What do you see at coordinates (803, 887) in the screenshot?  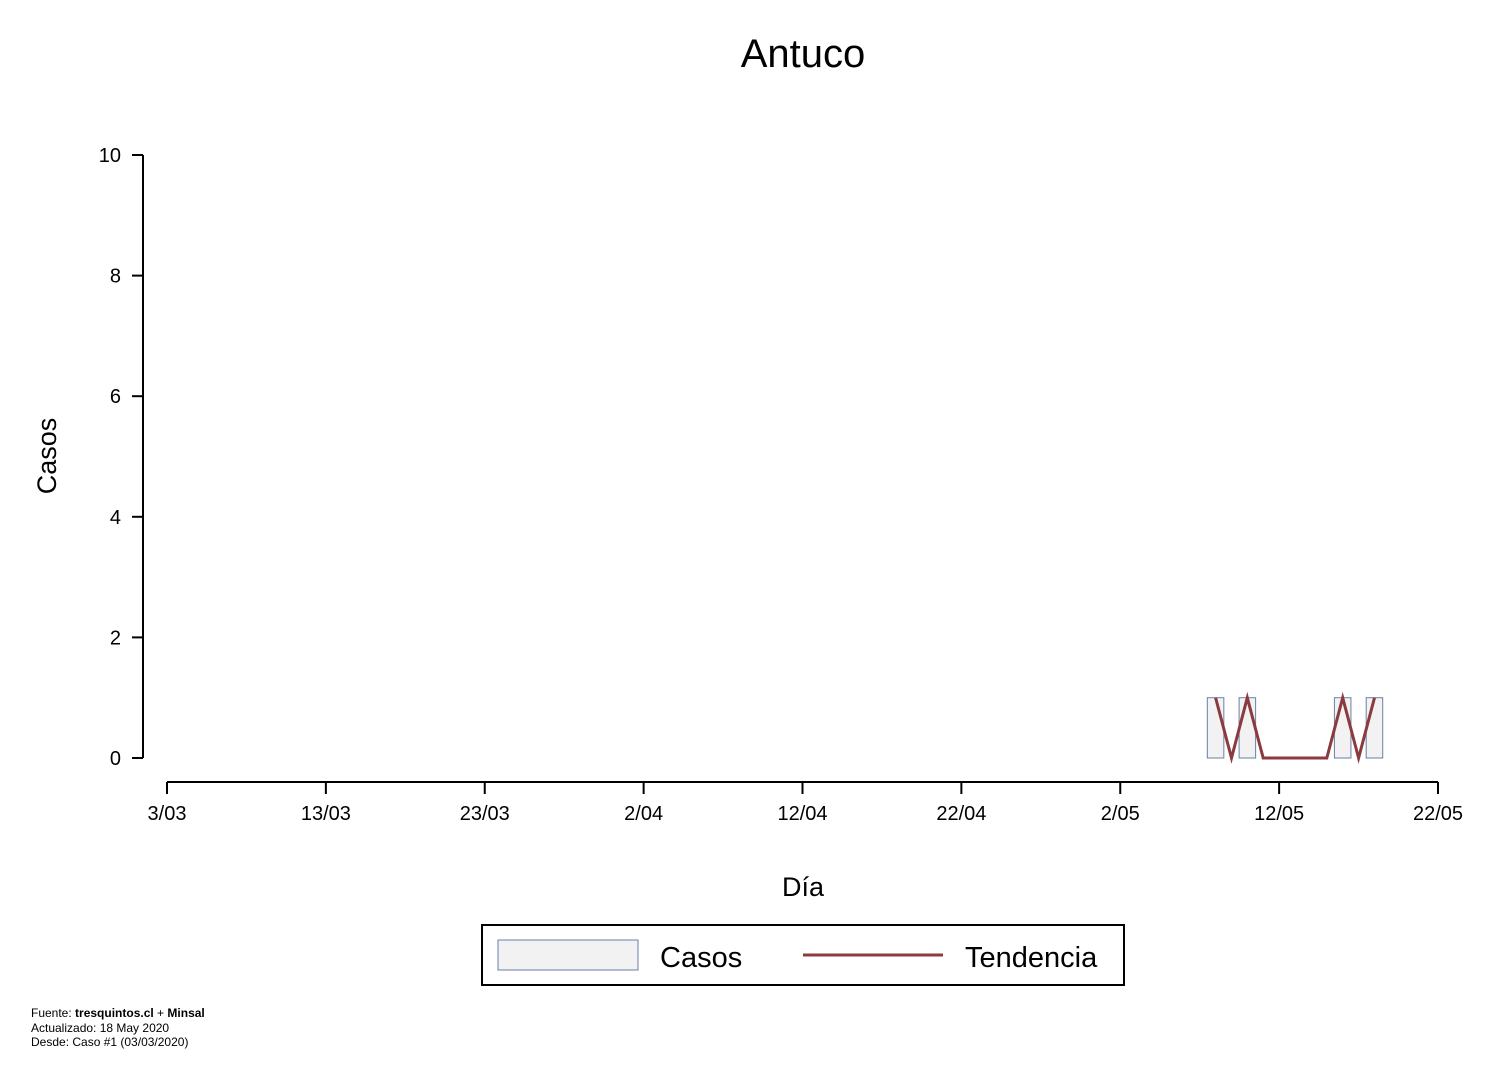 I see `x-axis-label: Día` at bounding box center [803, 887].